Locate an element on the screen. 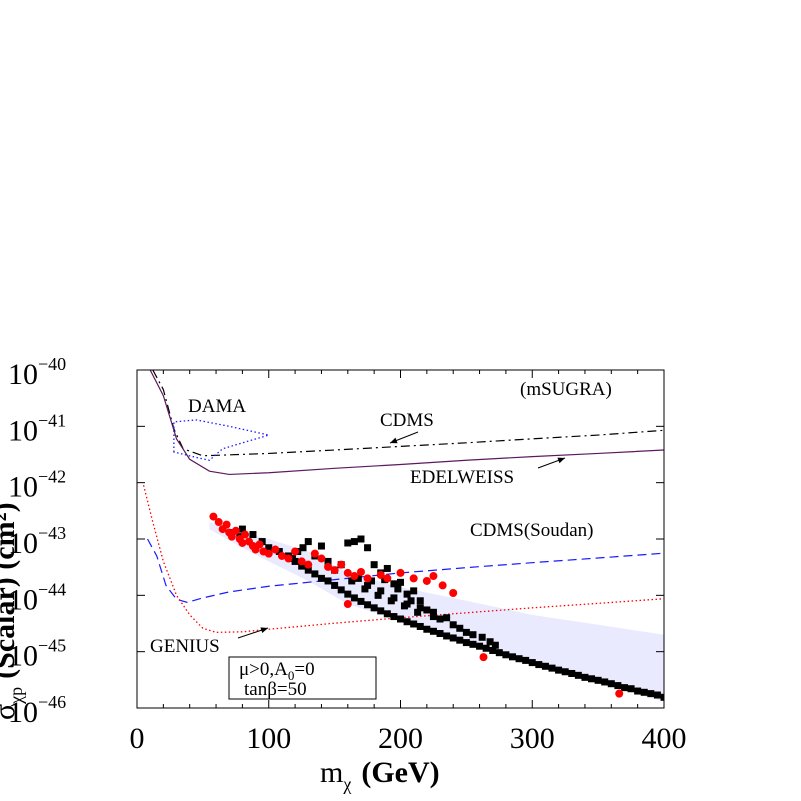 The width and height of the screenshot is (801, 801). params-line1: μ>0,A is located at coordinates (263, 669).